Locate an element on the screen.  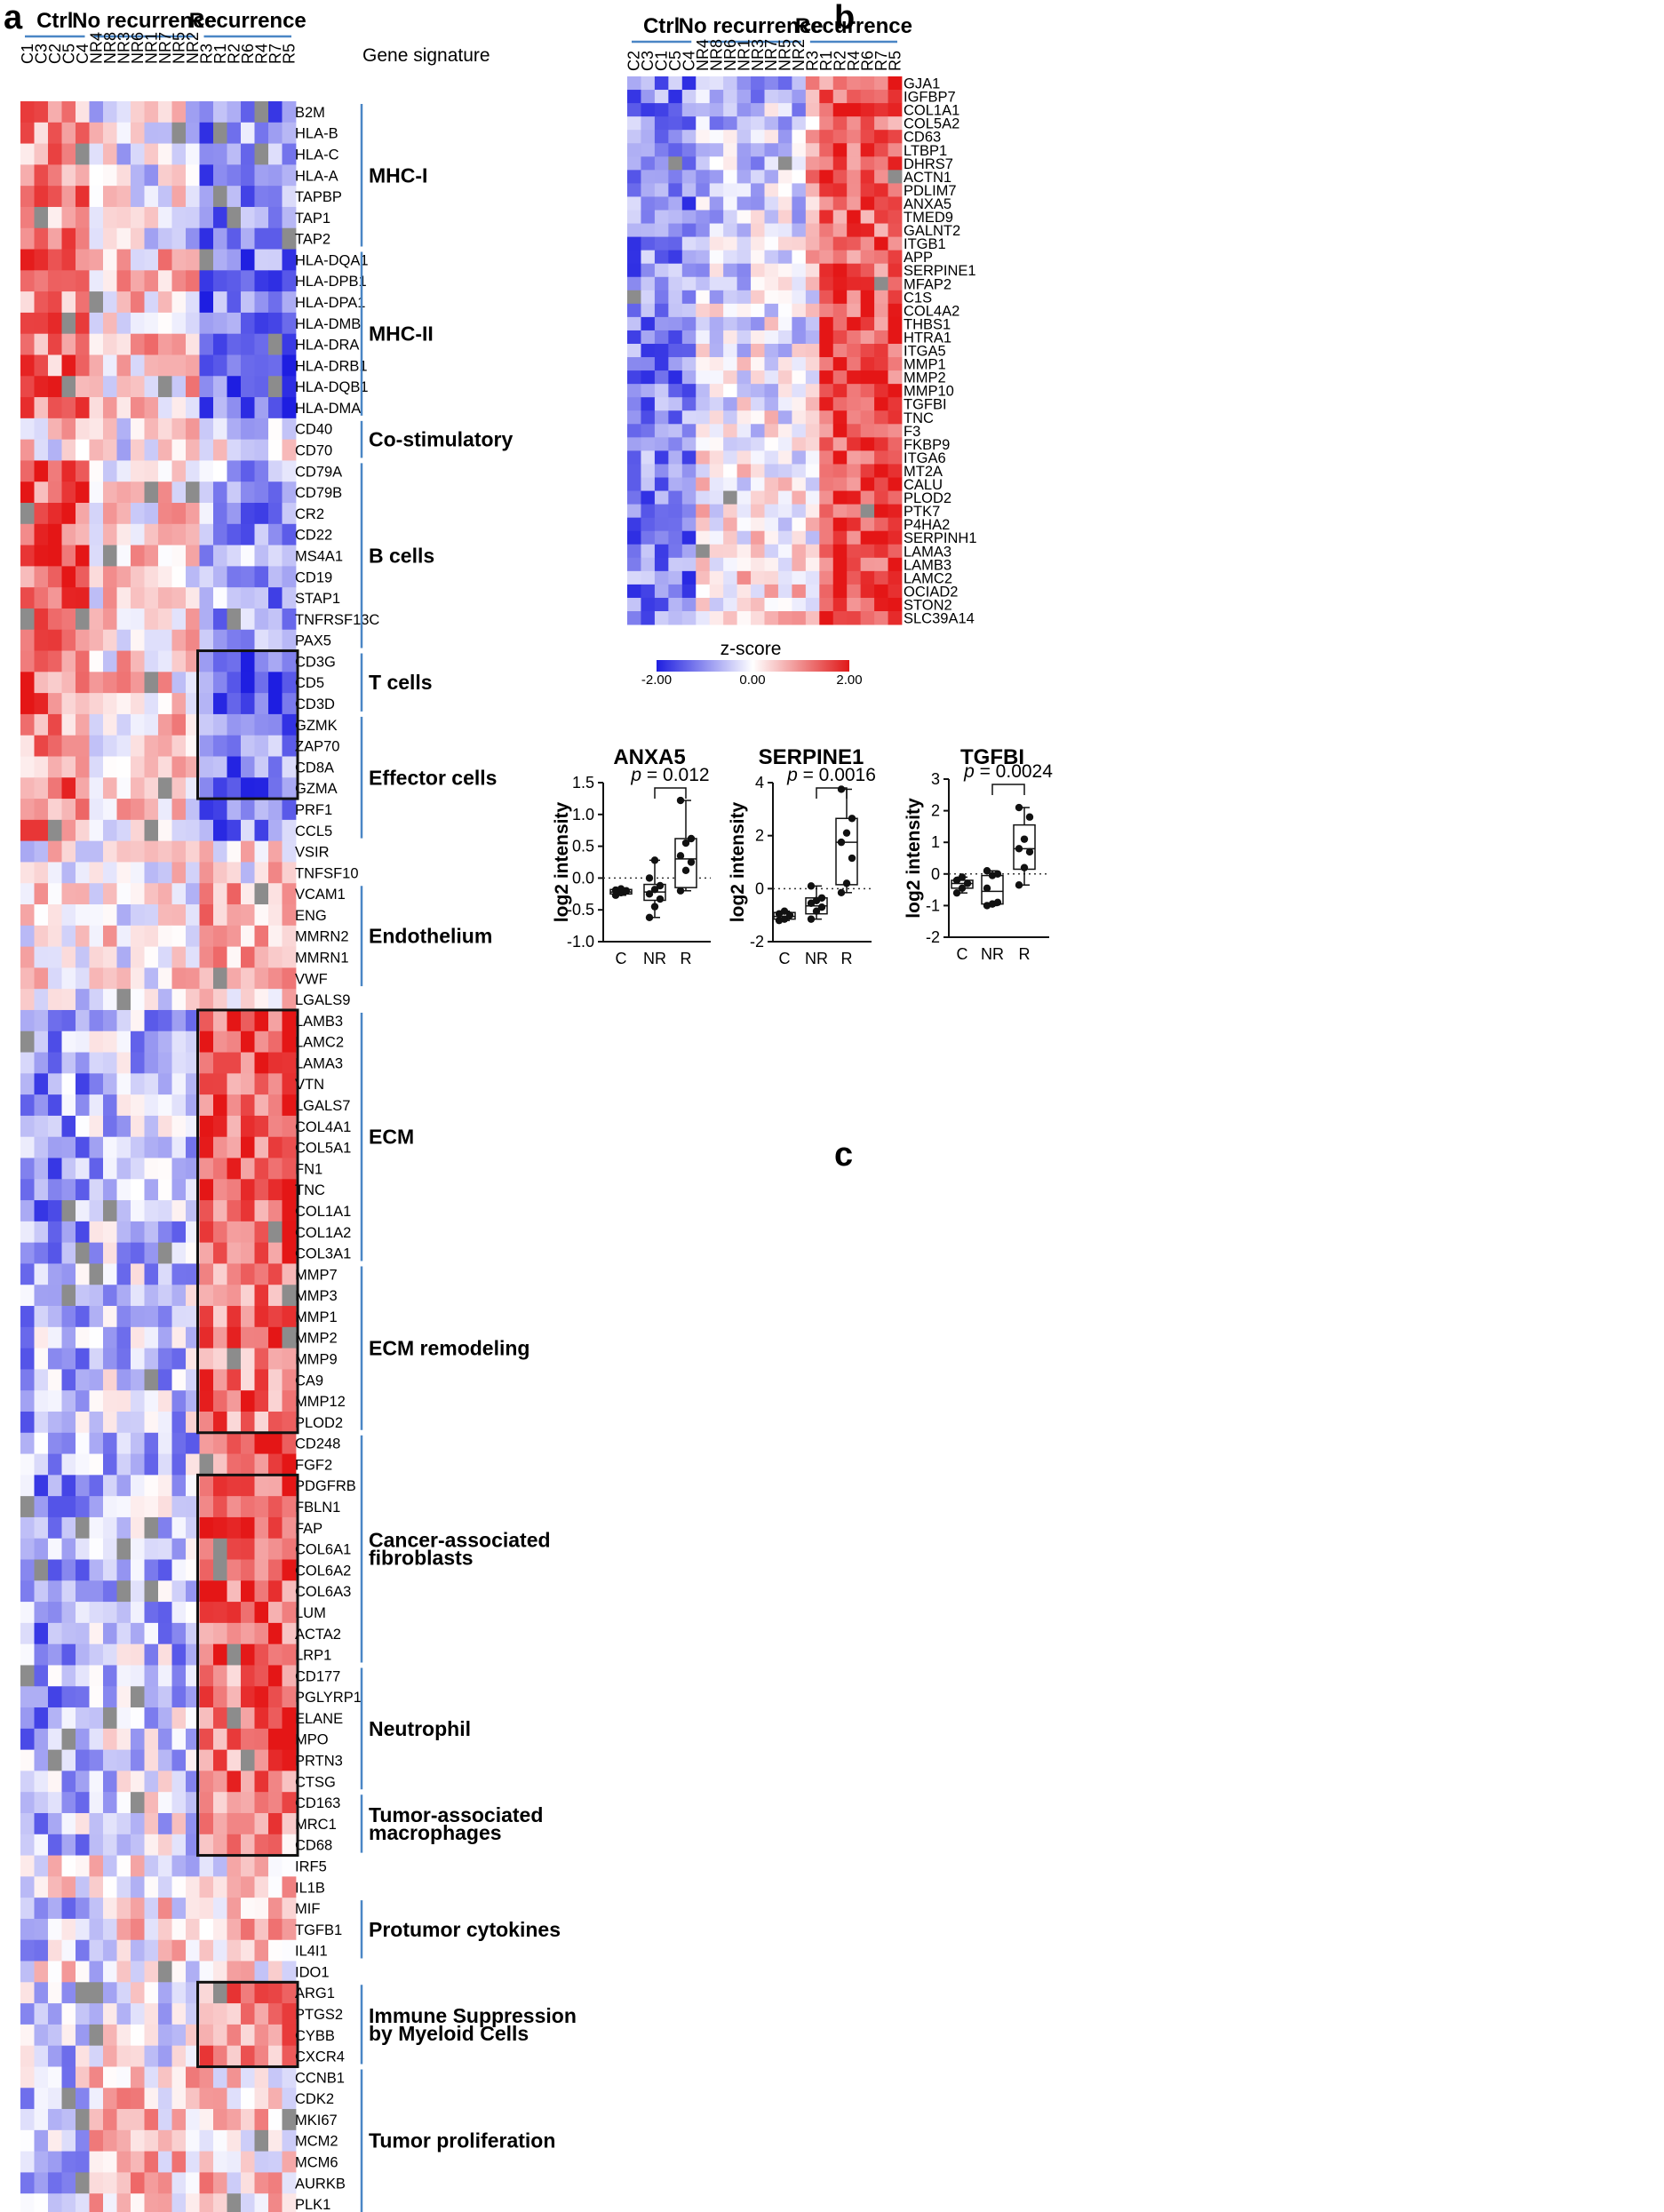
p-value-label: p = 0.0016 is located at coordinates (831, 775).